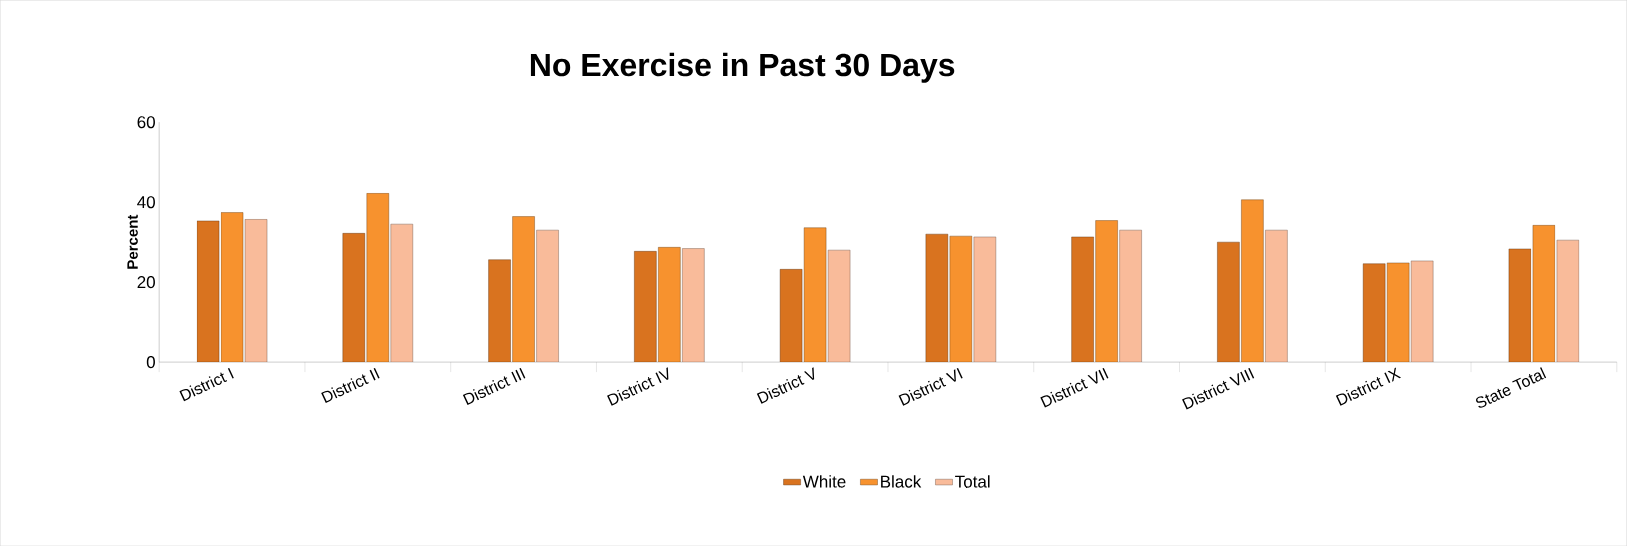 The image size is (1627, 546). Describe the element at coordinates (132, 241) in the screenshot. I see `y-axis-title: Percent` at that location.